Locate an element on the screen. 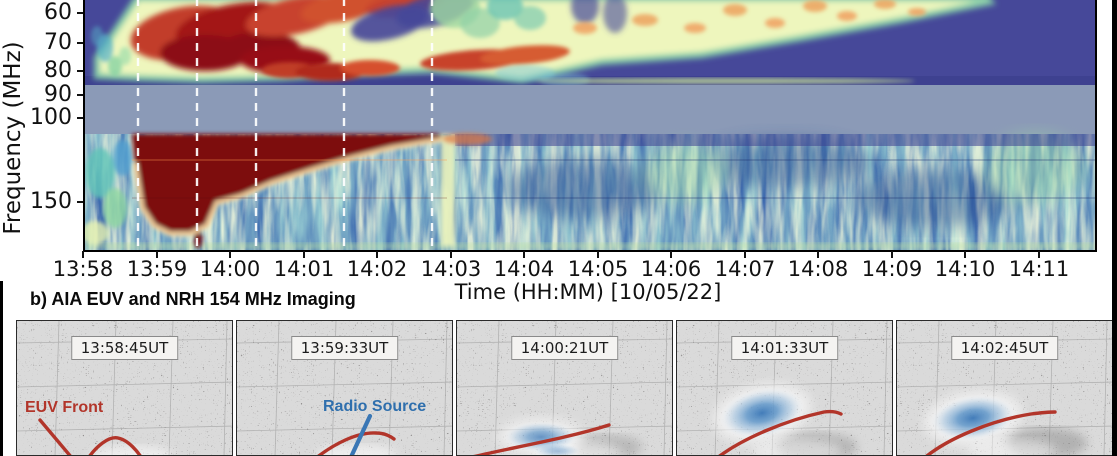 This screenshot has height=456, width=1117. euv-frame-4: 14:01:33UT is located at coordinates (784, 388).